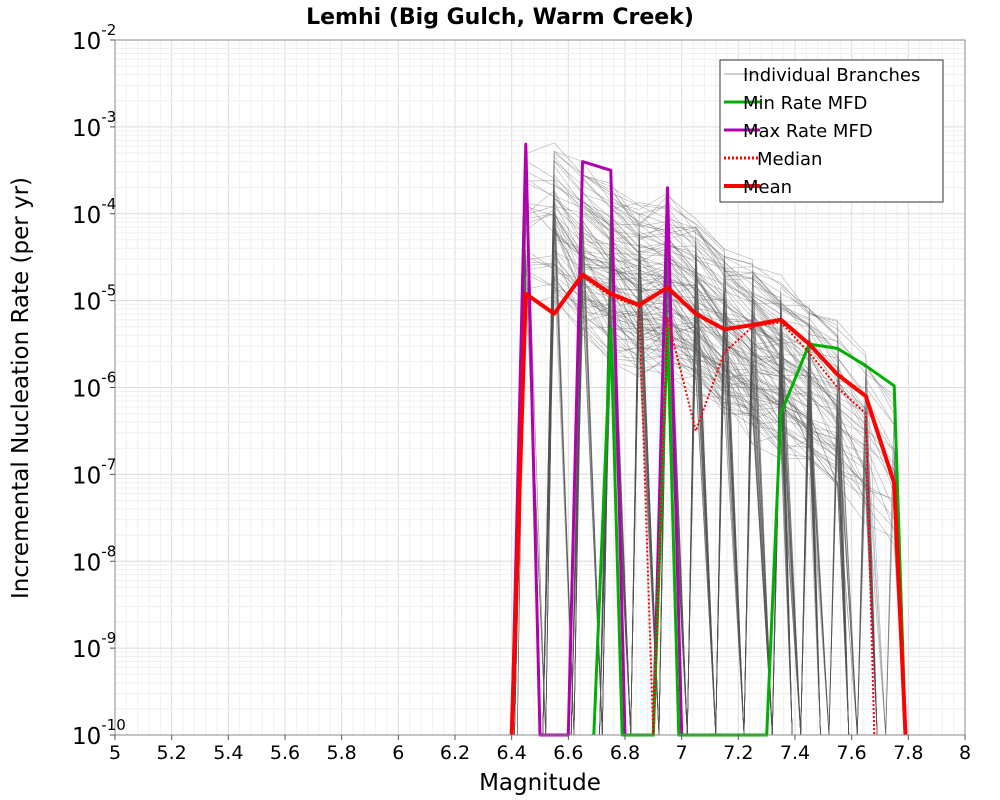 The height and width of the screenshot is (800, 1000). I want to click on y-tick-label: 10⁻³, so click(94, 125).